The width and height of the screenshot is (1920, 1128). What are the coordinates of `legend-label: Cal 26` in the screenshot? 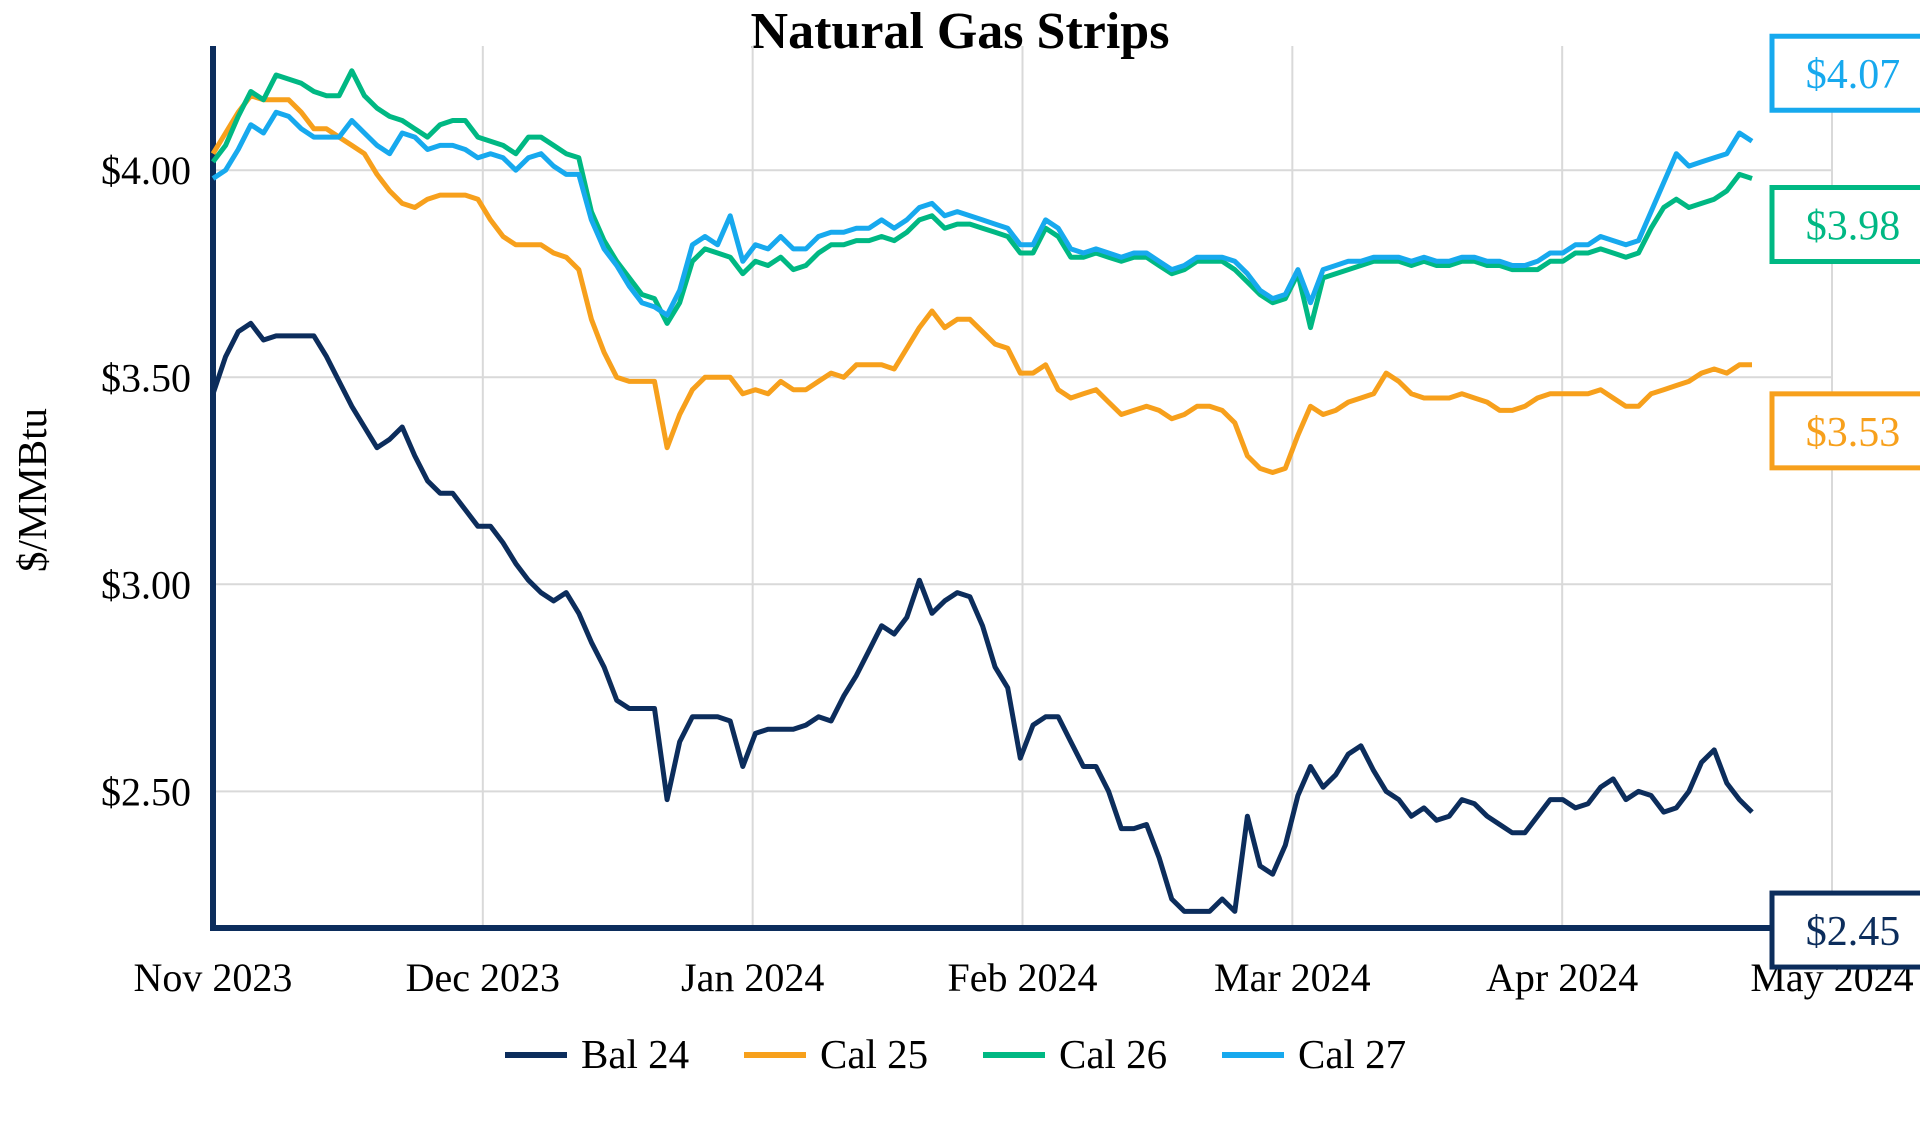 It's located at (1113, 1054).